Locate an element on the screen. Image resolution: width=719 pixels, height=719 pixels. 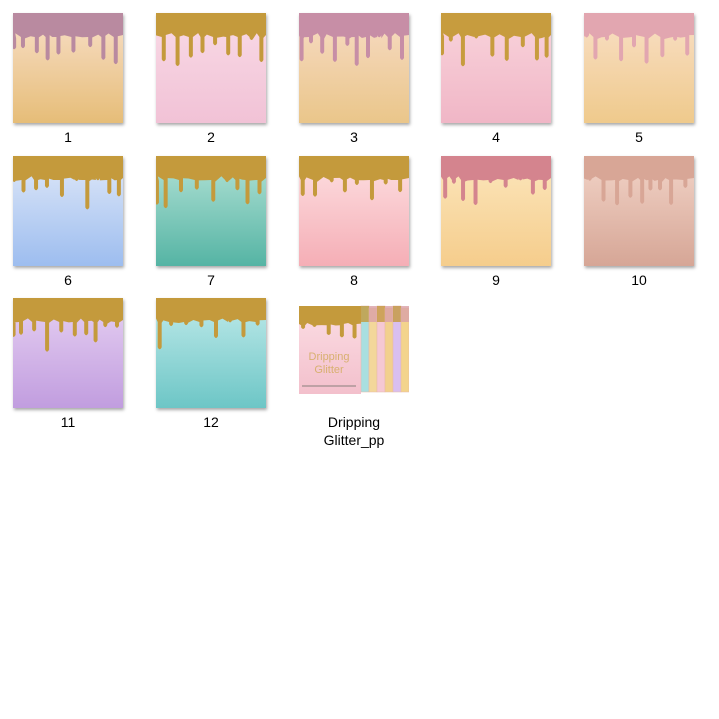
file-name: 4 is located at coordinates (496, 137).